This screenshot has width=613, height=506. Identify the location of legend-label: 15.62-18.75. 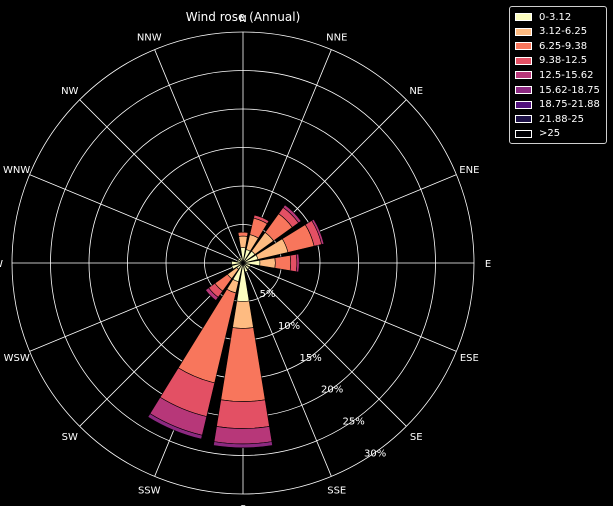
(569, 90).